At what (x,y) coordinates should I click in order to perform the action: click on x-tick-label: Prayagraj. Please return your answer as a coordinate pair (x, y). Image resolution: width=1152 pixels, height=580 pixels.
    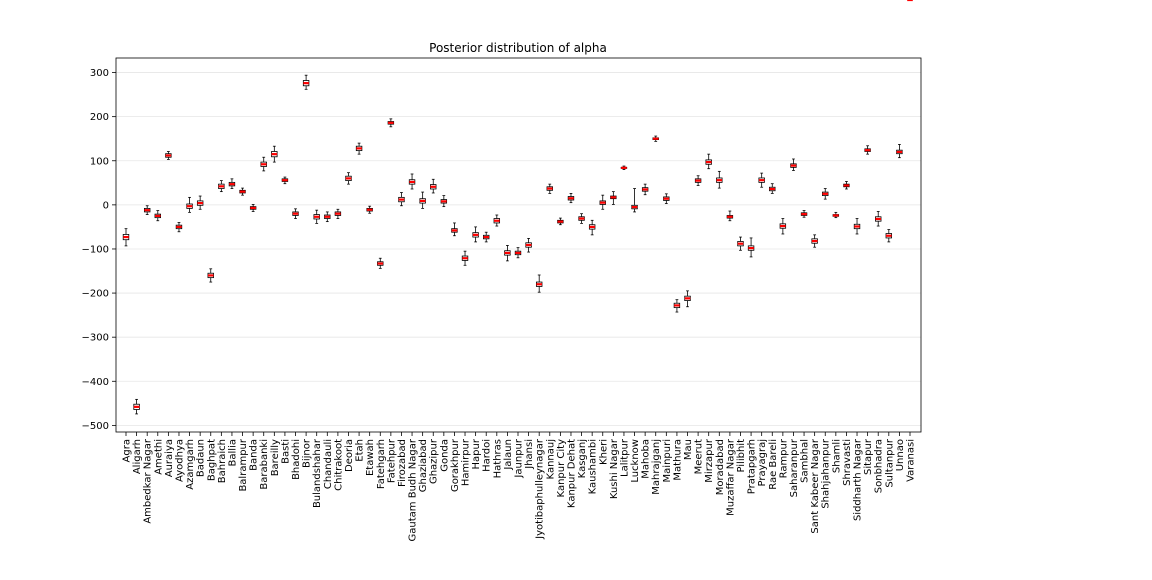
    Looking at the image, I should click on (762, 463).